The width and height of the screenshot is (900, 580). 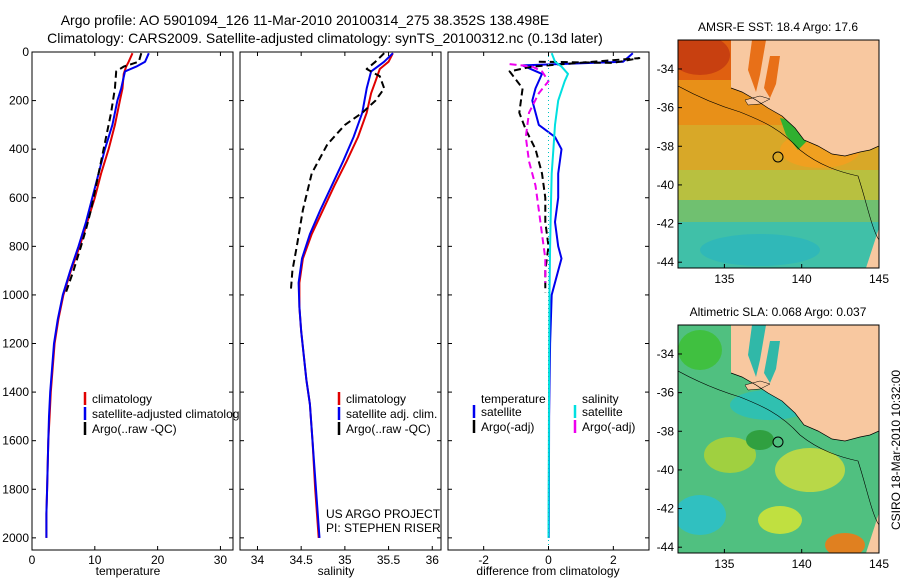 I want to click on legend-temp-argo-label: Argo(-adj), so click(x=507, y=427).